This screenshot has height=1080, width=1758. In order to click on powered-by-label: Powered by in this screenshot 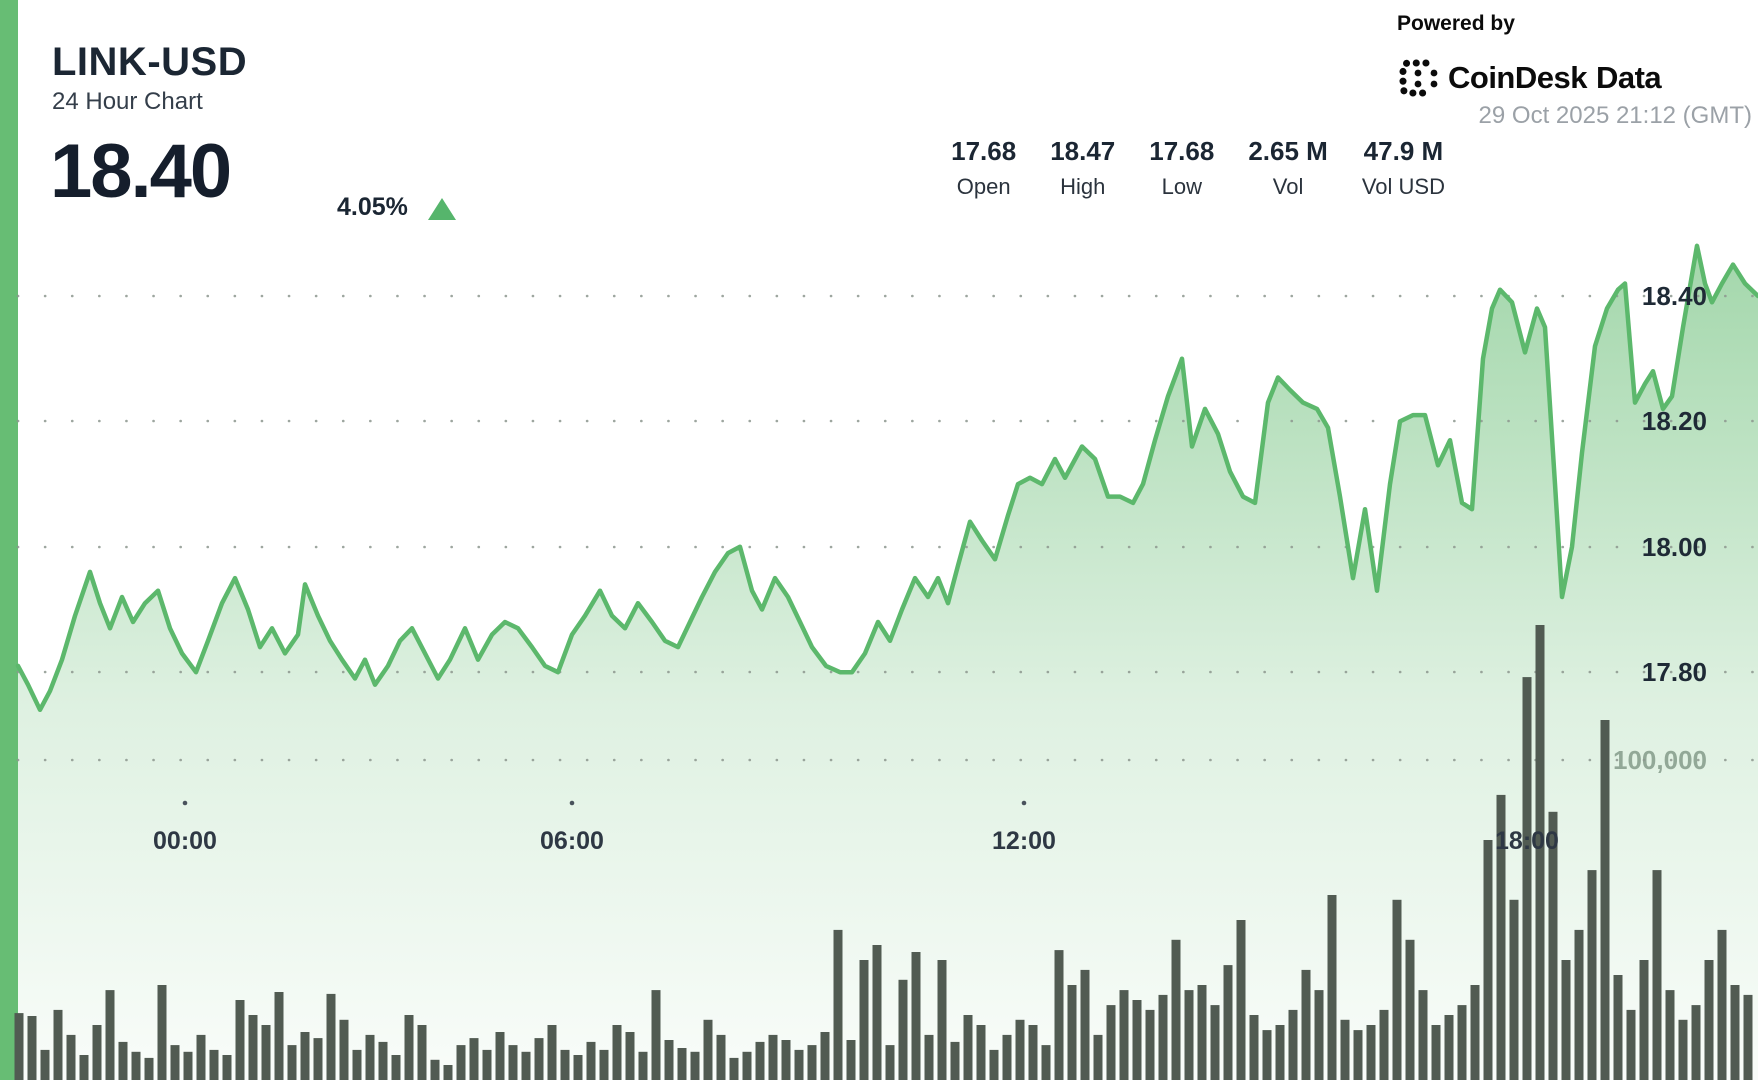, I will do `click(1456, 23)`.